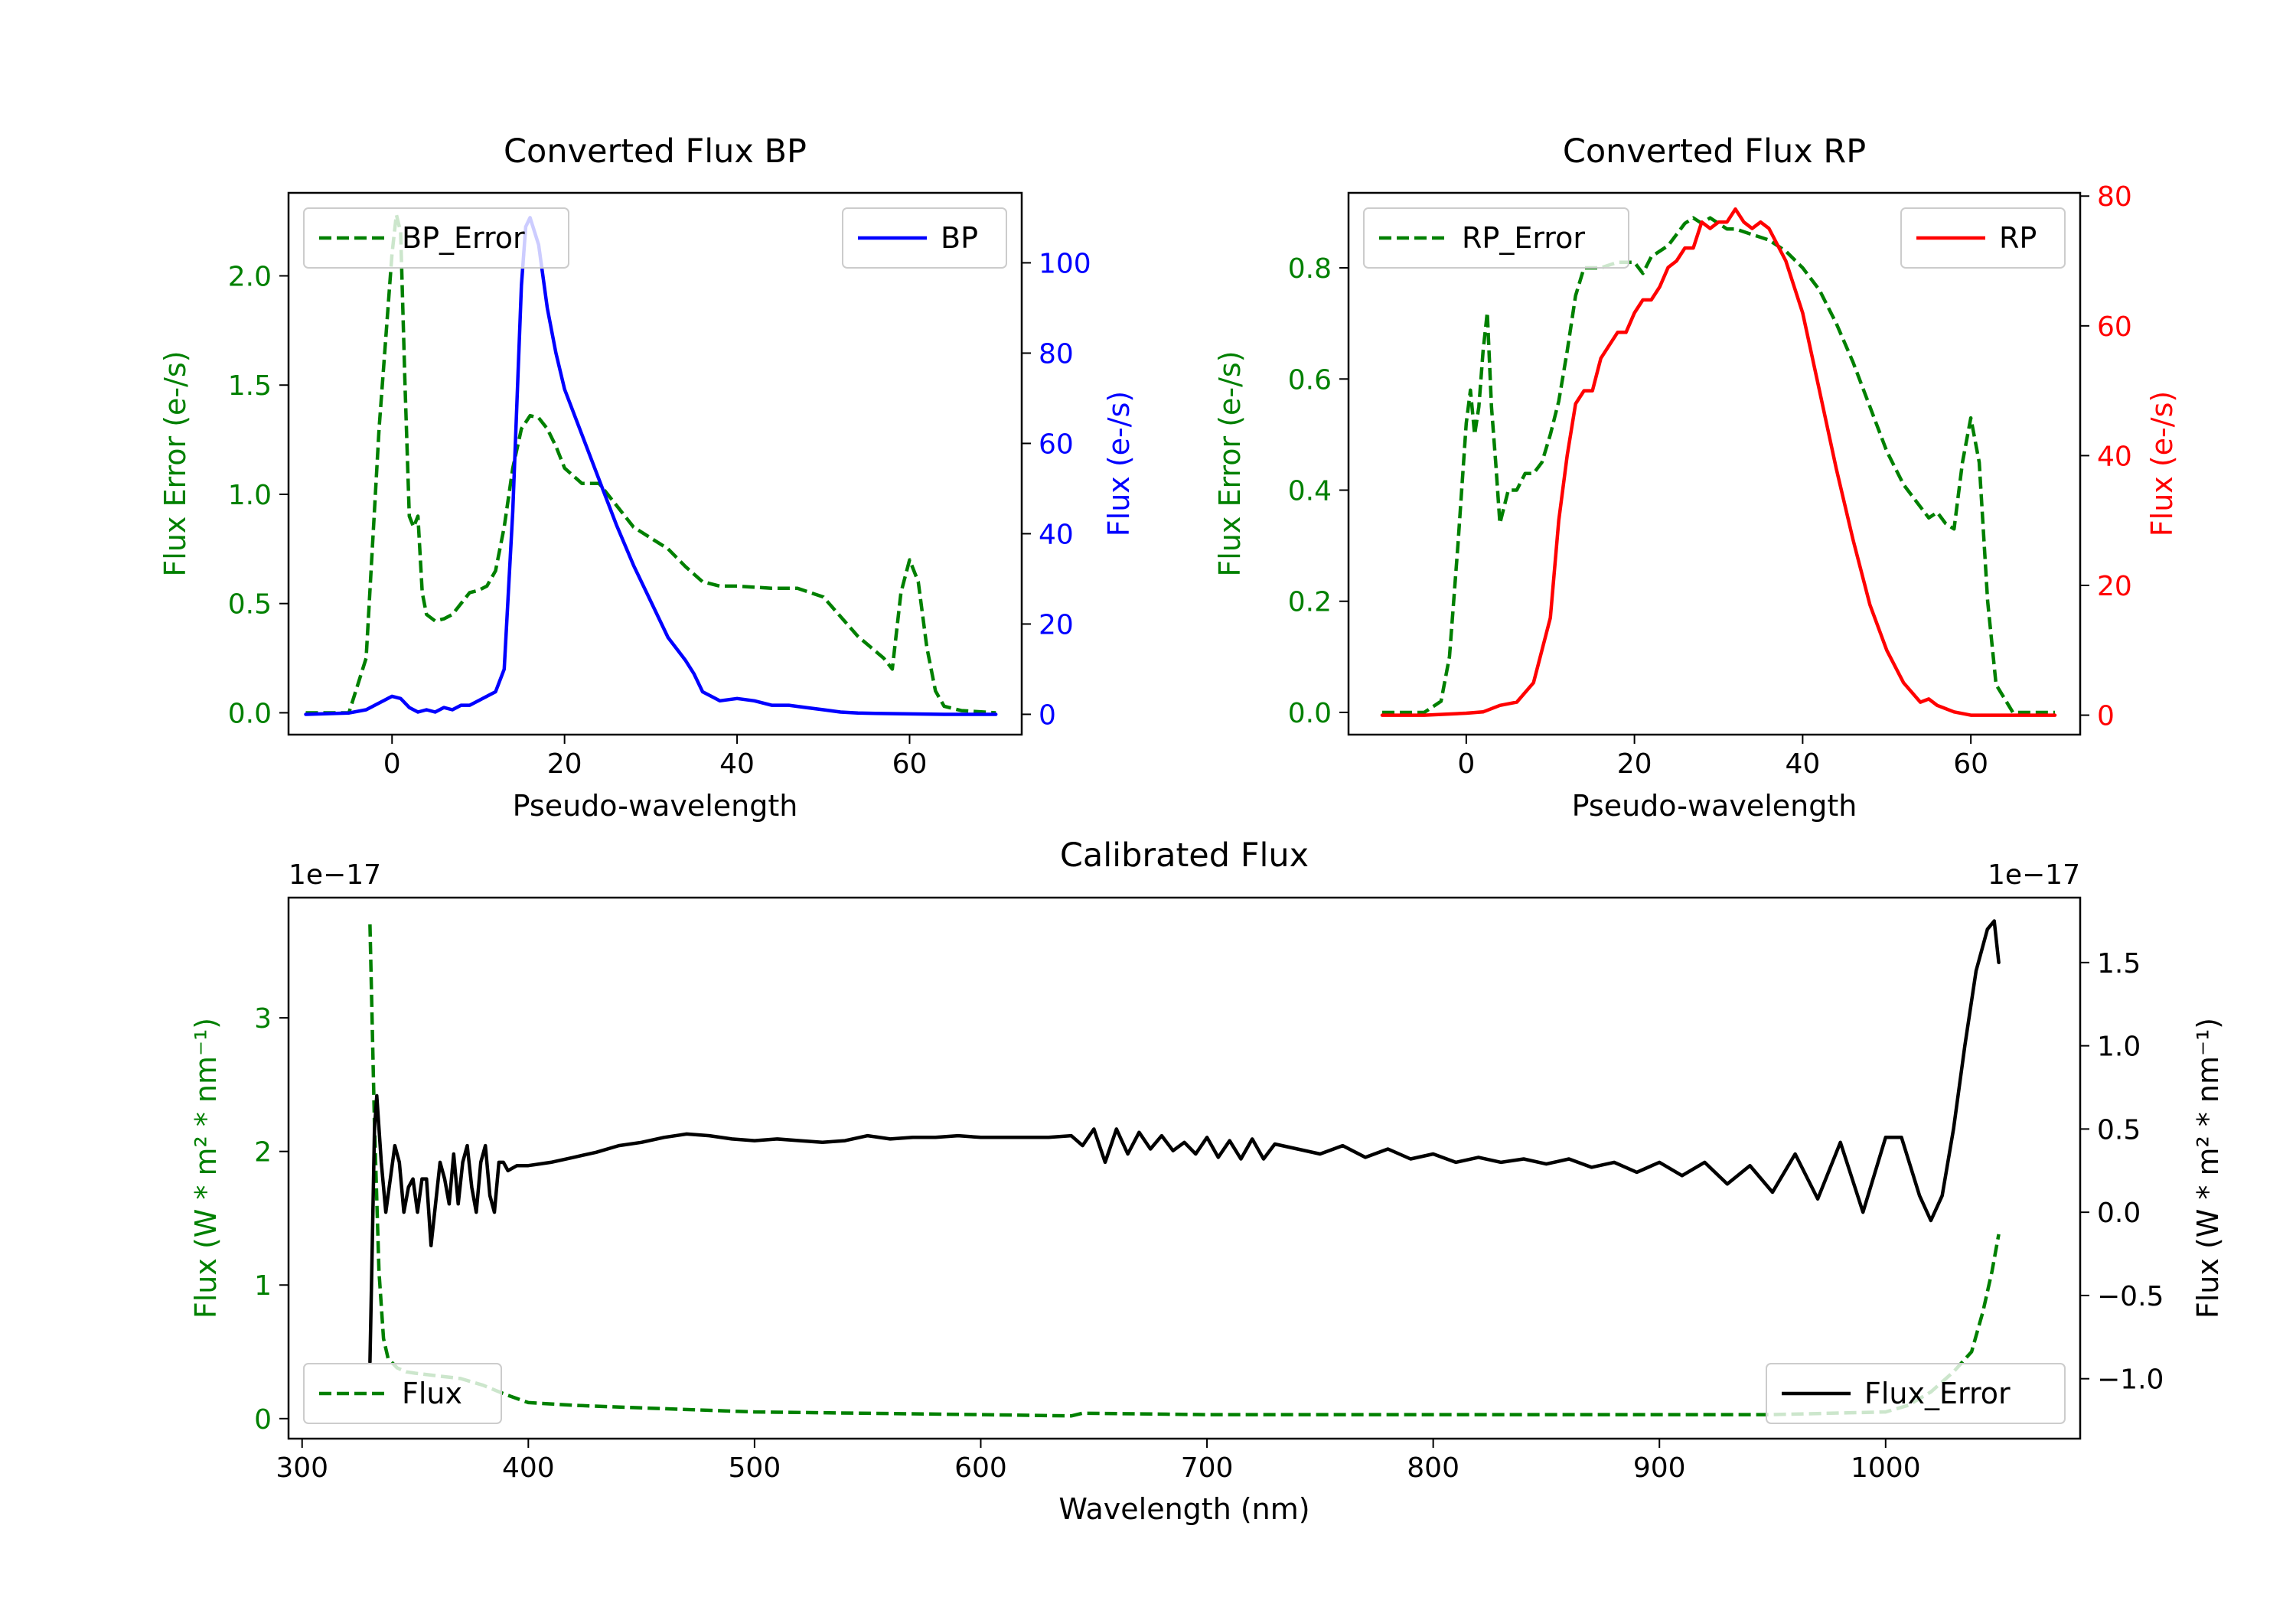  What do you see at coordinates (250, 495) in the screenshot?
I see `y-left-tick-label: 1.0` at bounding box center [250, 495].